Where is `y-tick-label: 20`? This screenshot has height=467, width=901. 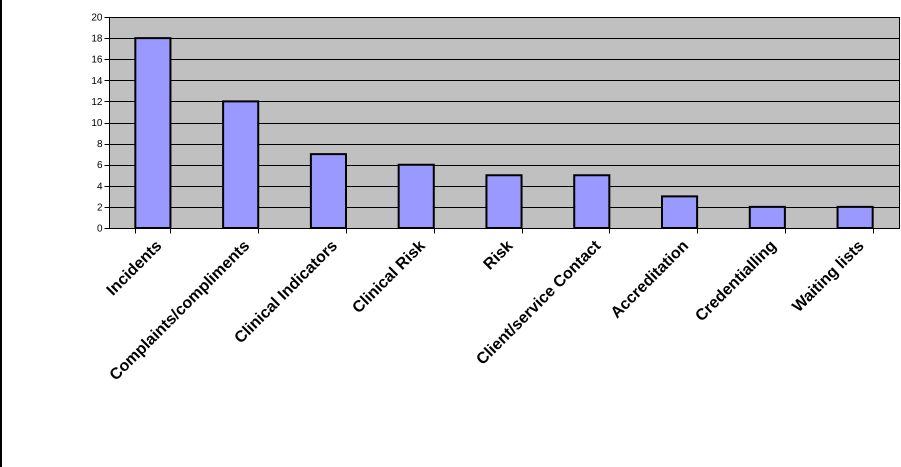
y-tick-label: 20 is located at coordinates (97, 18).